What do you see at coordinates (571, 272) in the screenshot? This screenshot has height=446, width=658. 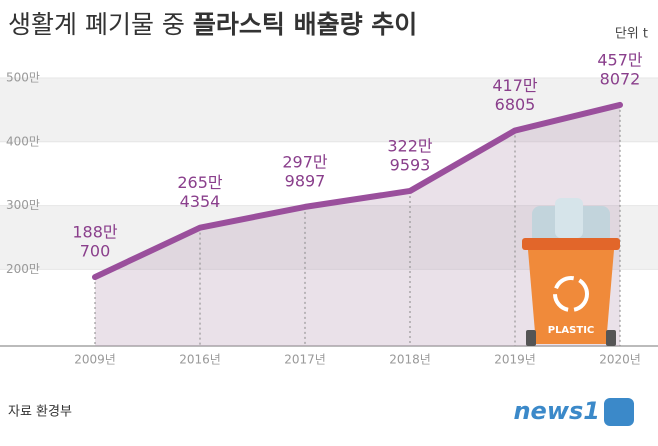 I see `trash-bin: PLASTIC` at bounding box center [571, 272].